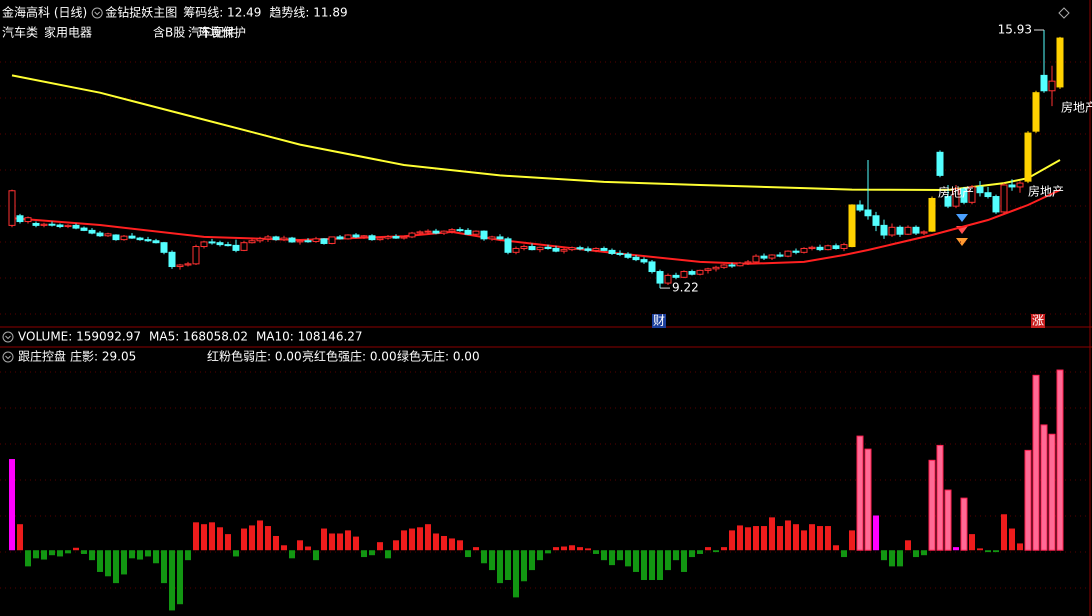 The image size is (1092, 616). What do you see at coordinates (42, 356) in the screenshot?
I see `indicator-title: 跟庄控盘` at bounding box center [42, 356].